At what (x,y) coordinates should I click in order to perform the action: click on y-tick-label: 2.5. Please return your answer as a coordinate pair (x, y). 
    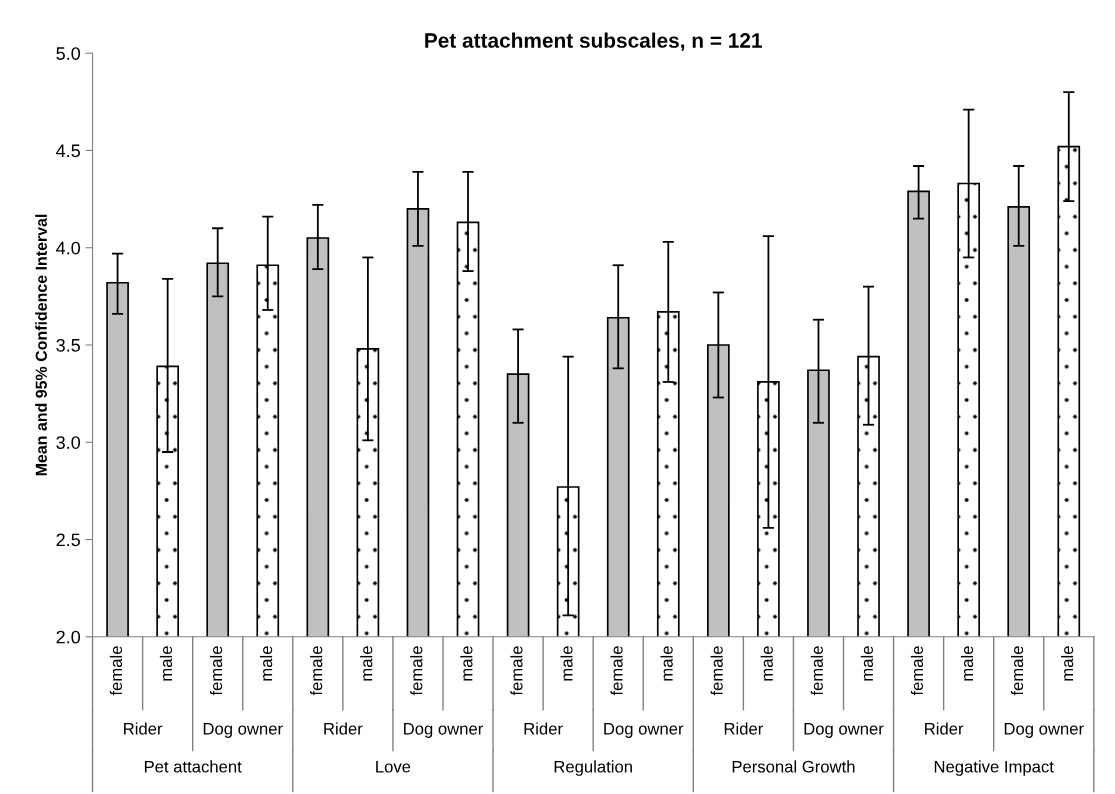
    Looking at the image, I should click on (68, 540).